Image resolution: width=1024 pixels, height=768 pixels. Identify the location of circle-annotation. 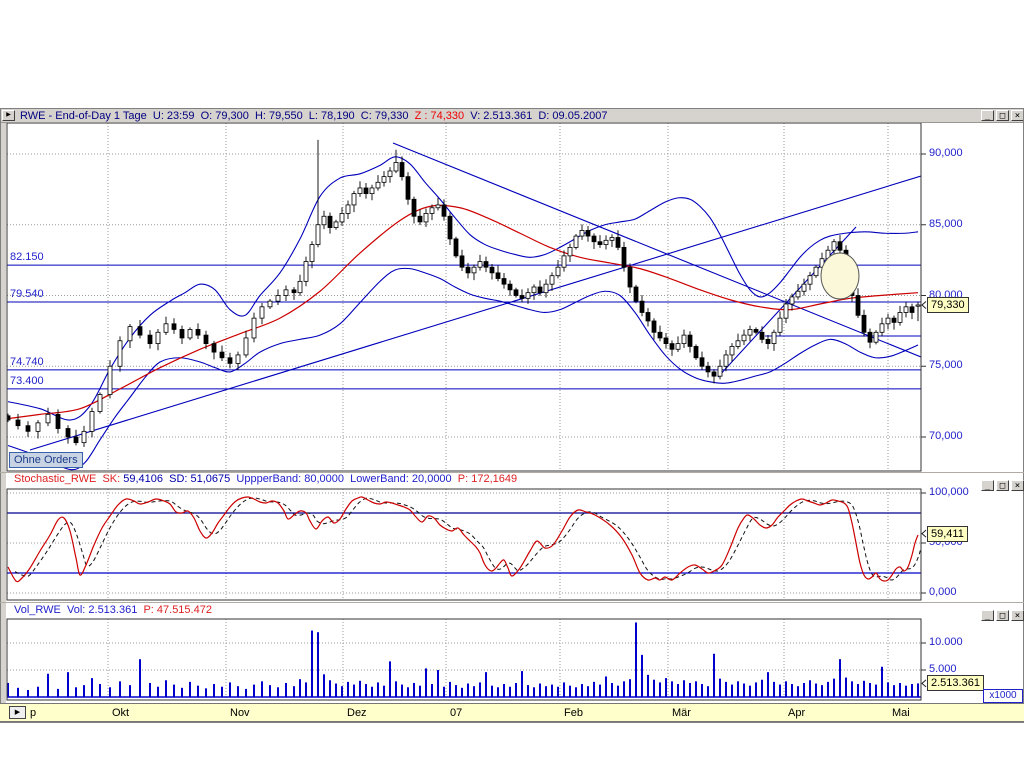
(840, 276).